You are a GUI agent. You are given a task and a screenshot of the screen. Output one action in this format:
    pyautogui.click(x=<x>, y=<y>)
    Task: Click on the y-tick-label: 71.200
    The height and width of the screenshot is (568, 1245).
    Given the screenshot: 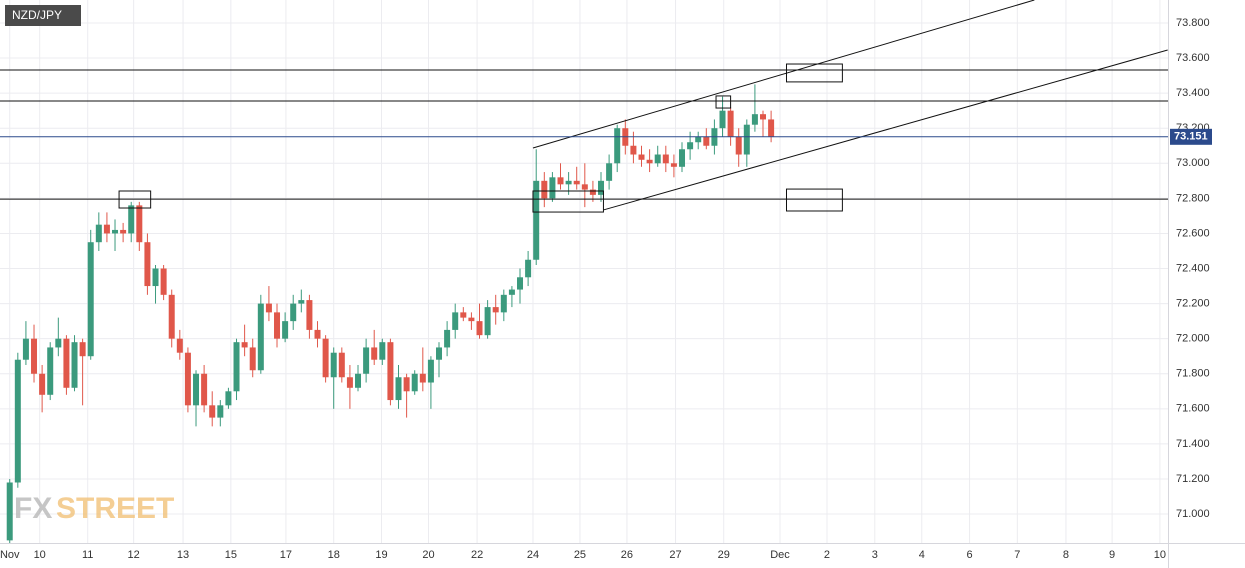 What is the action you would take?
    pyautogui.click(x=1193, y=479)
    